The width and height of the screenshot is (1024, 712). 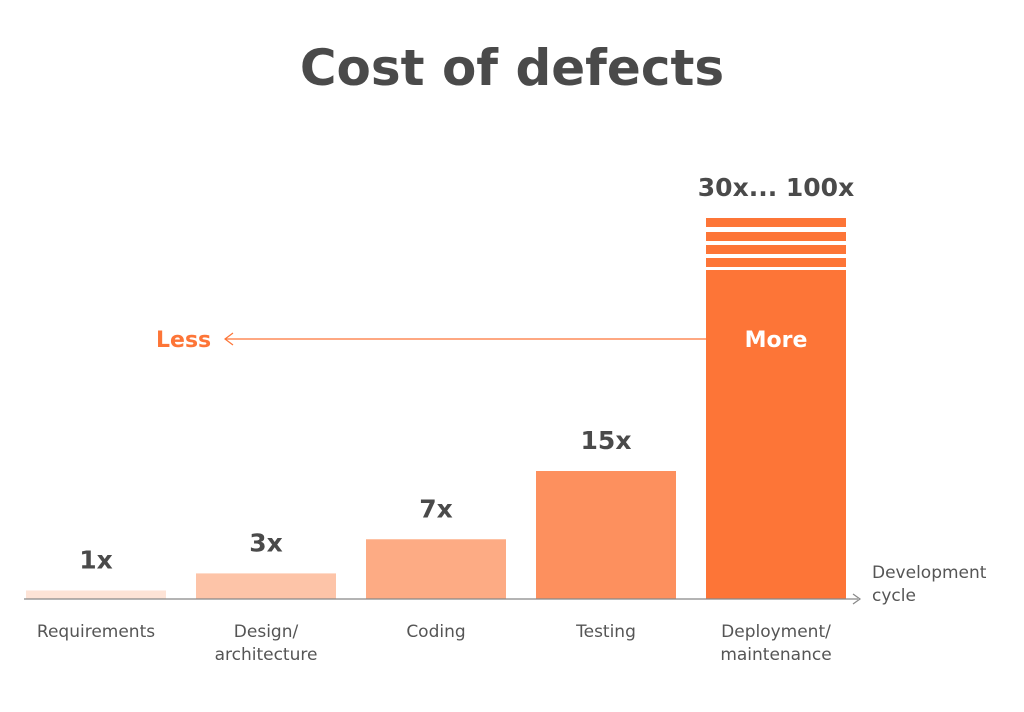 I want to click on value-label-4: 15x, so click(x=606, y=440).